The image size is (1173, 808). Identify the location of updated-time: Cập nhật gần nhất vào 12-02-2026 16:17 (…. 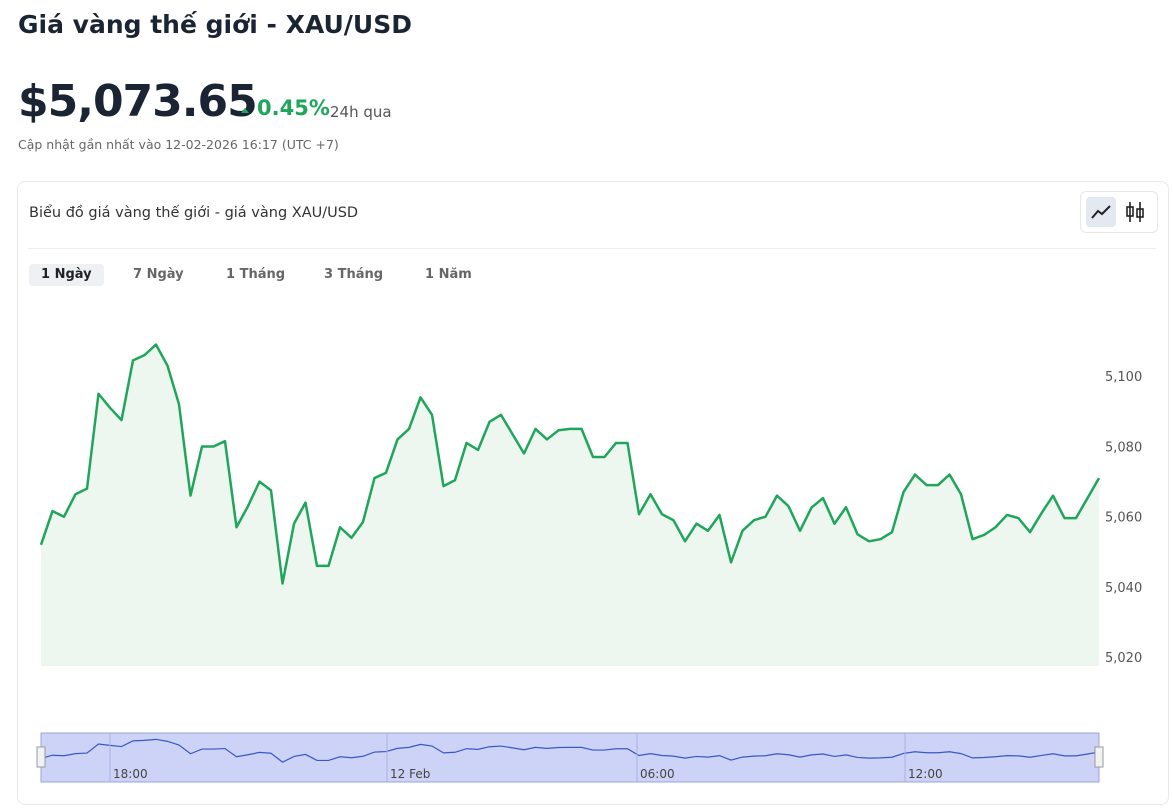
(178, 144).